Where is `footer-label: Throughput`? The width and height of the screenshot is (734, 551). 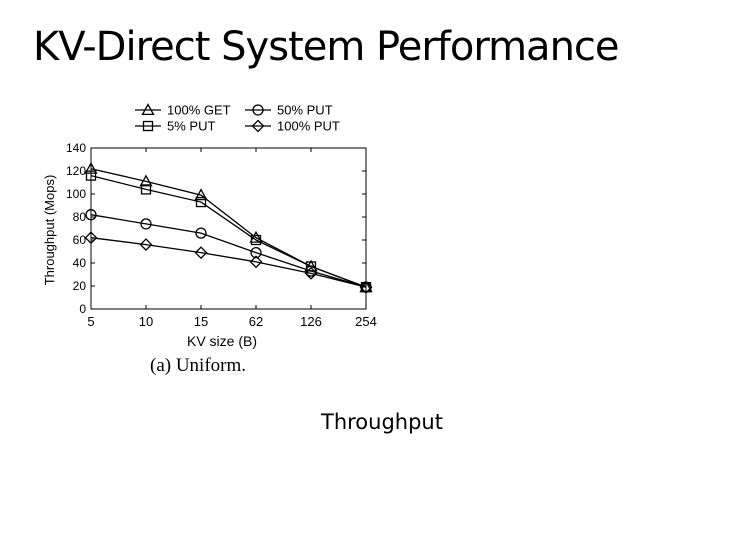
footer-label: Throughput is located at coordinates (382, 422).